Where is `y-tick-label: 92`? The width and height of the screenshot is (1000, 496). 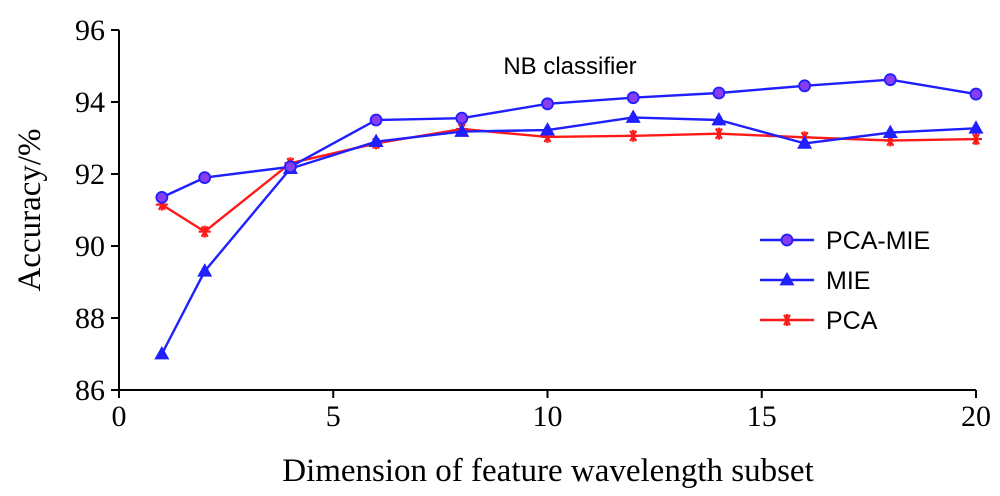
y-tick-label: 92 is located at coordinates (90, 174).